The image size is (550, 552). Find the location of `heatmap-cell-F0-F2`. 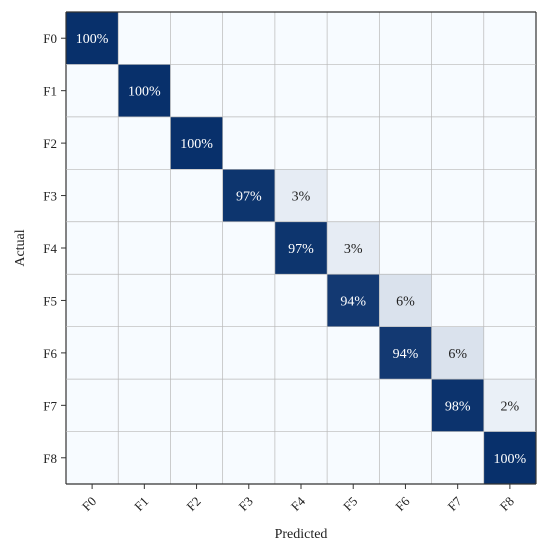

heatmap-cell-F0-F2 is located at coordinates (196, 38).